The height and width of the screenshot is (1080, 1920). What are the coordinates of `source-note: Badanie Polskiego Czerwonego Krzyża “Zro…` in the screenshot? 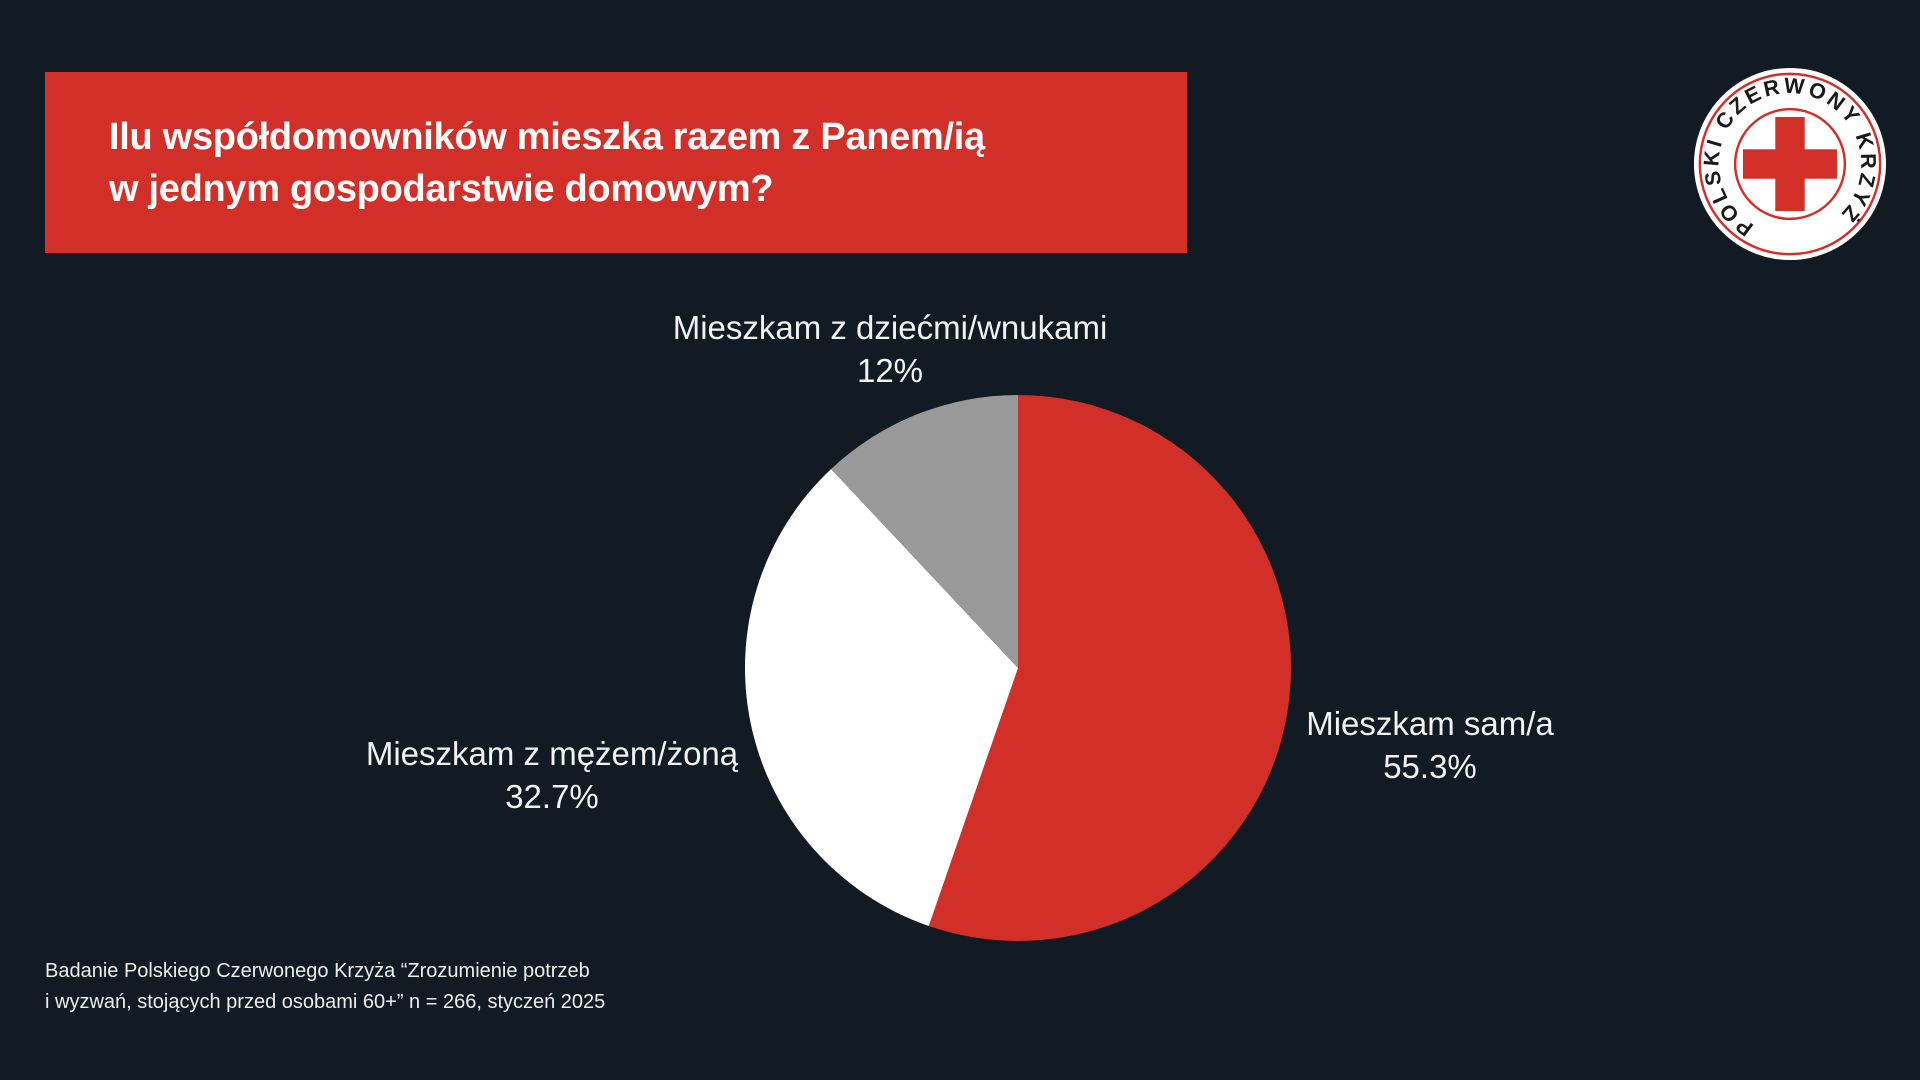 It's located at (325, 987).